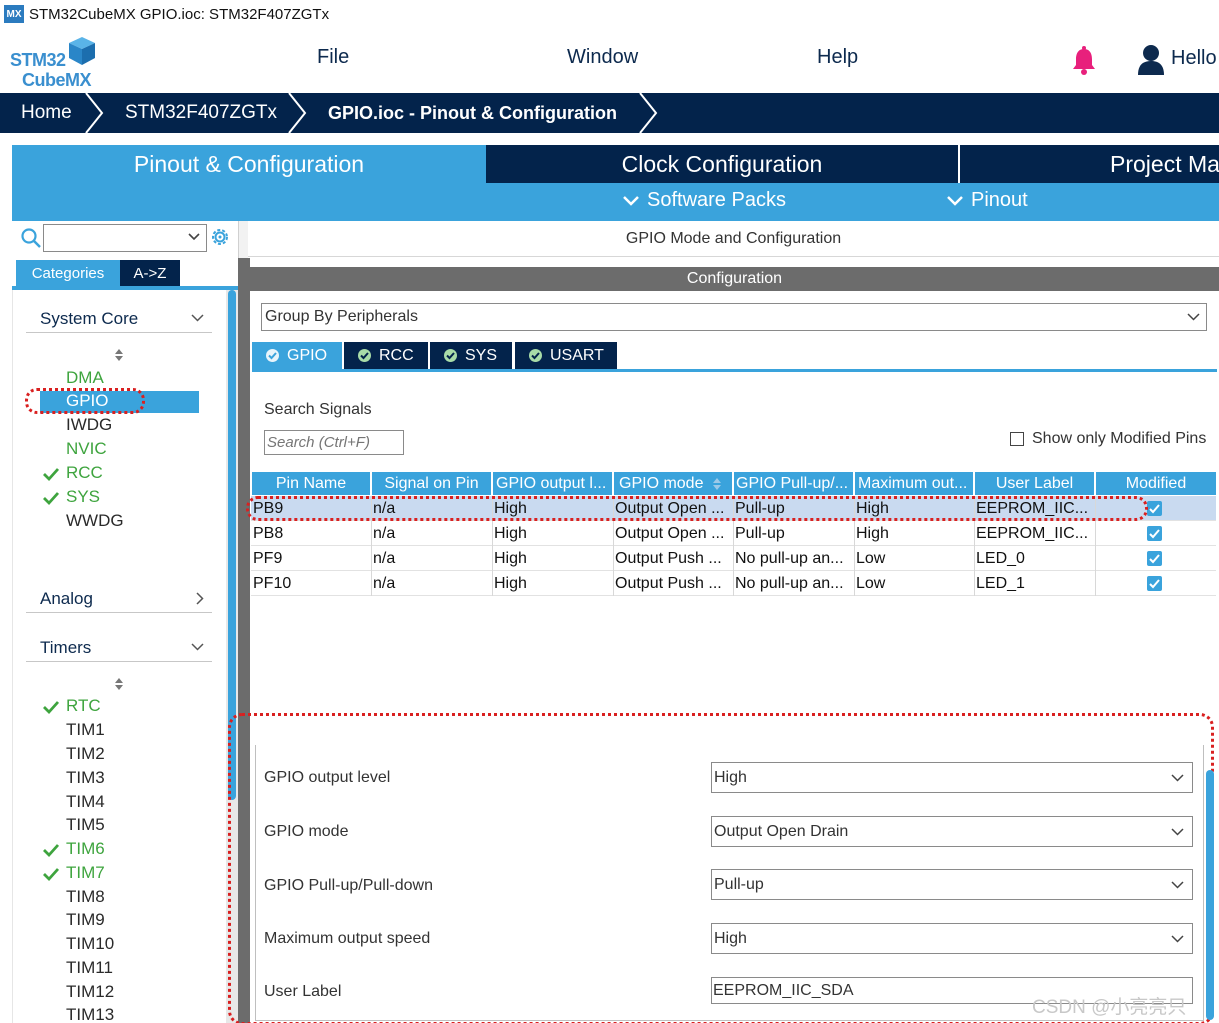  What do you see at coordinates (84, 472) in the screenshot?
I see `category-item-rcc: RCC` at bounding box center [84, 472].